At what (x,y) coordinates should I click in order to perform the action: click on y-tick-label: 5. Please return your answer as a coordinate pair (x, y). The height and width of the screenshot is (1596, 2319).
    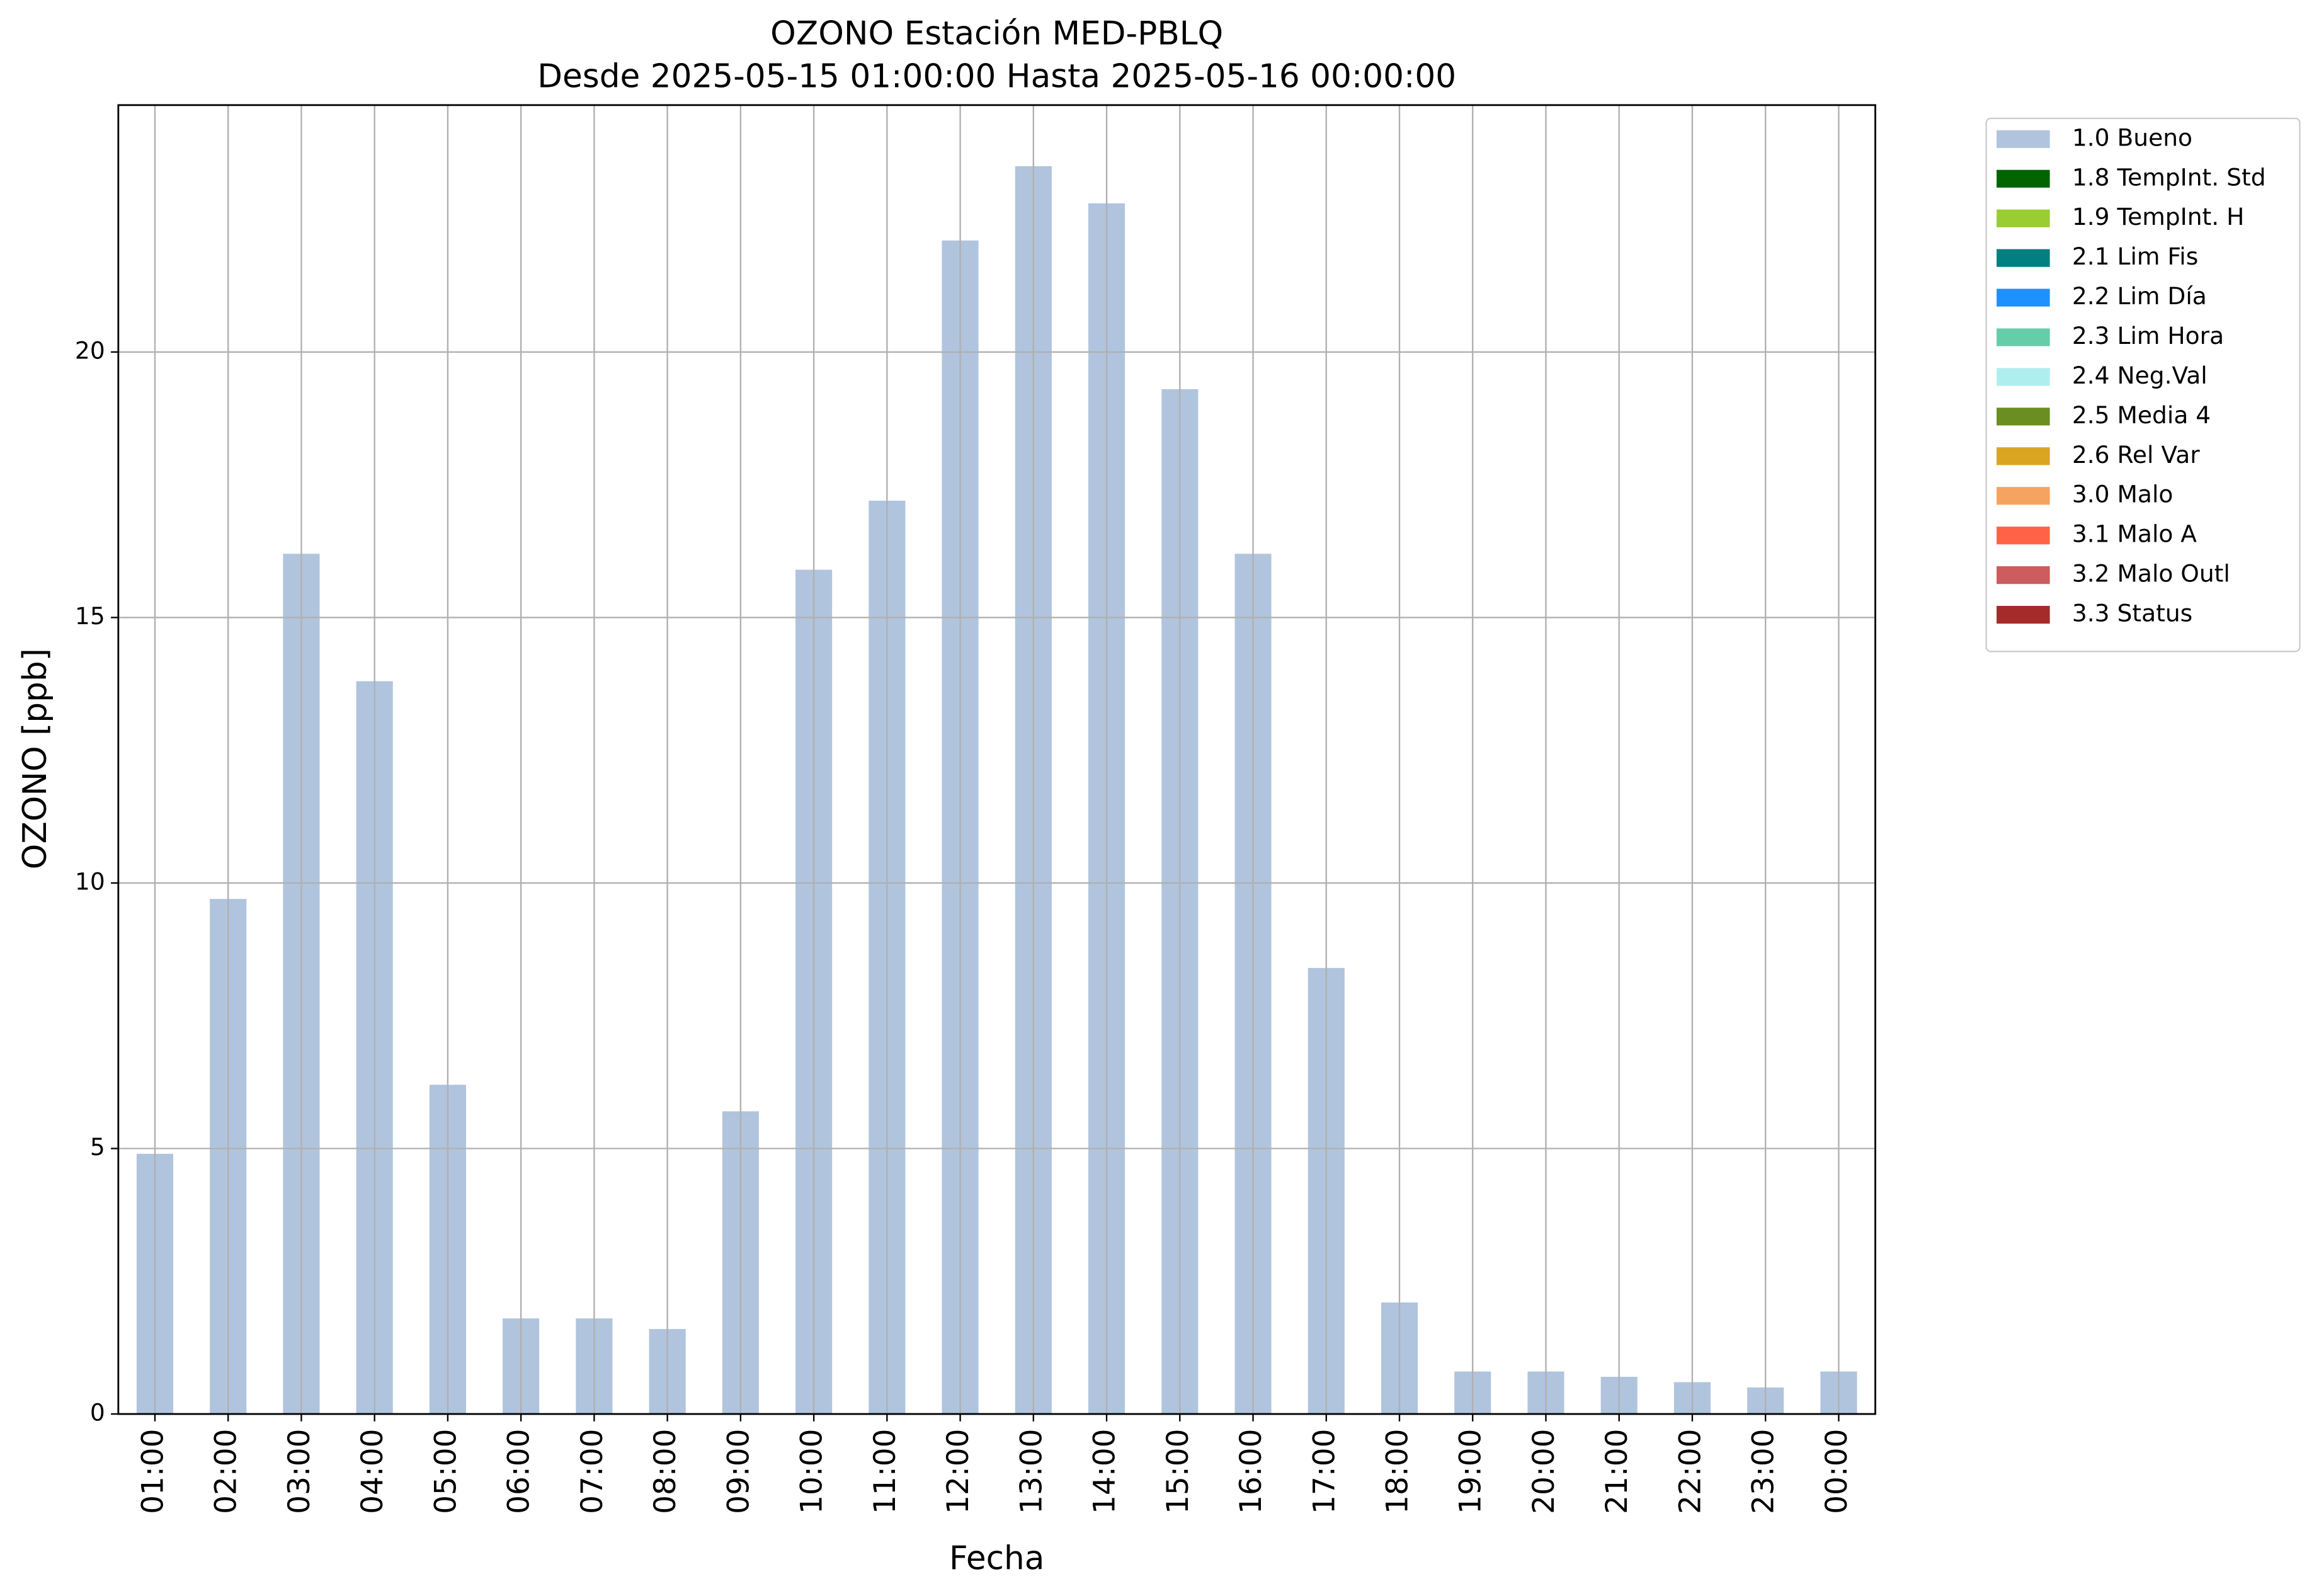
    Looking at the image, I should click on (97, 1147).